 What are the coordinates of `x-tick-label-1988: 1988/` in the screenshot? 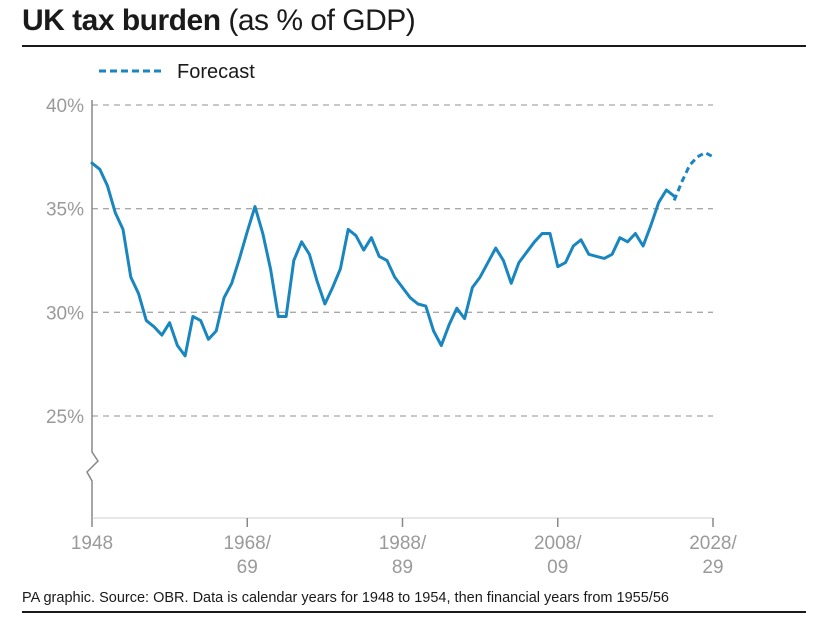 It's located at (403, 543).